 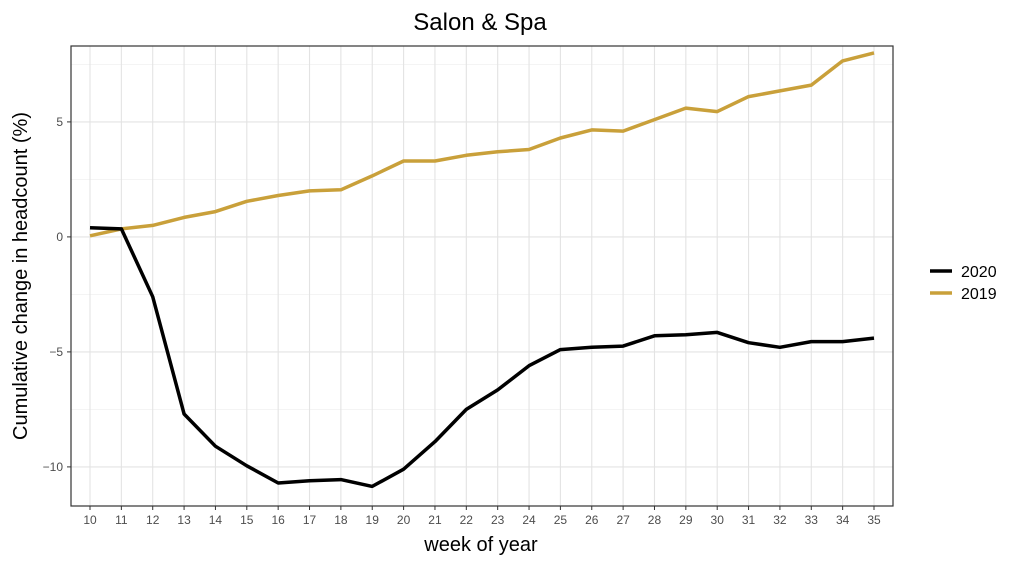 What do you see at coordinates (498, 520) in the screenshot?
I see `x-tick-label: 23` at bounding box center [498, 520].